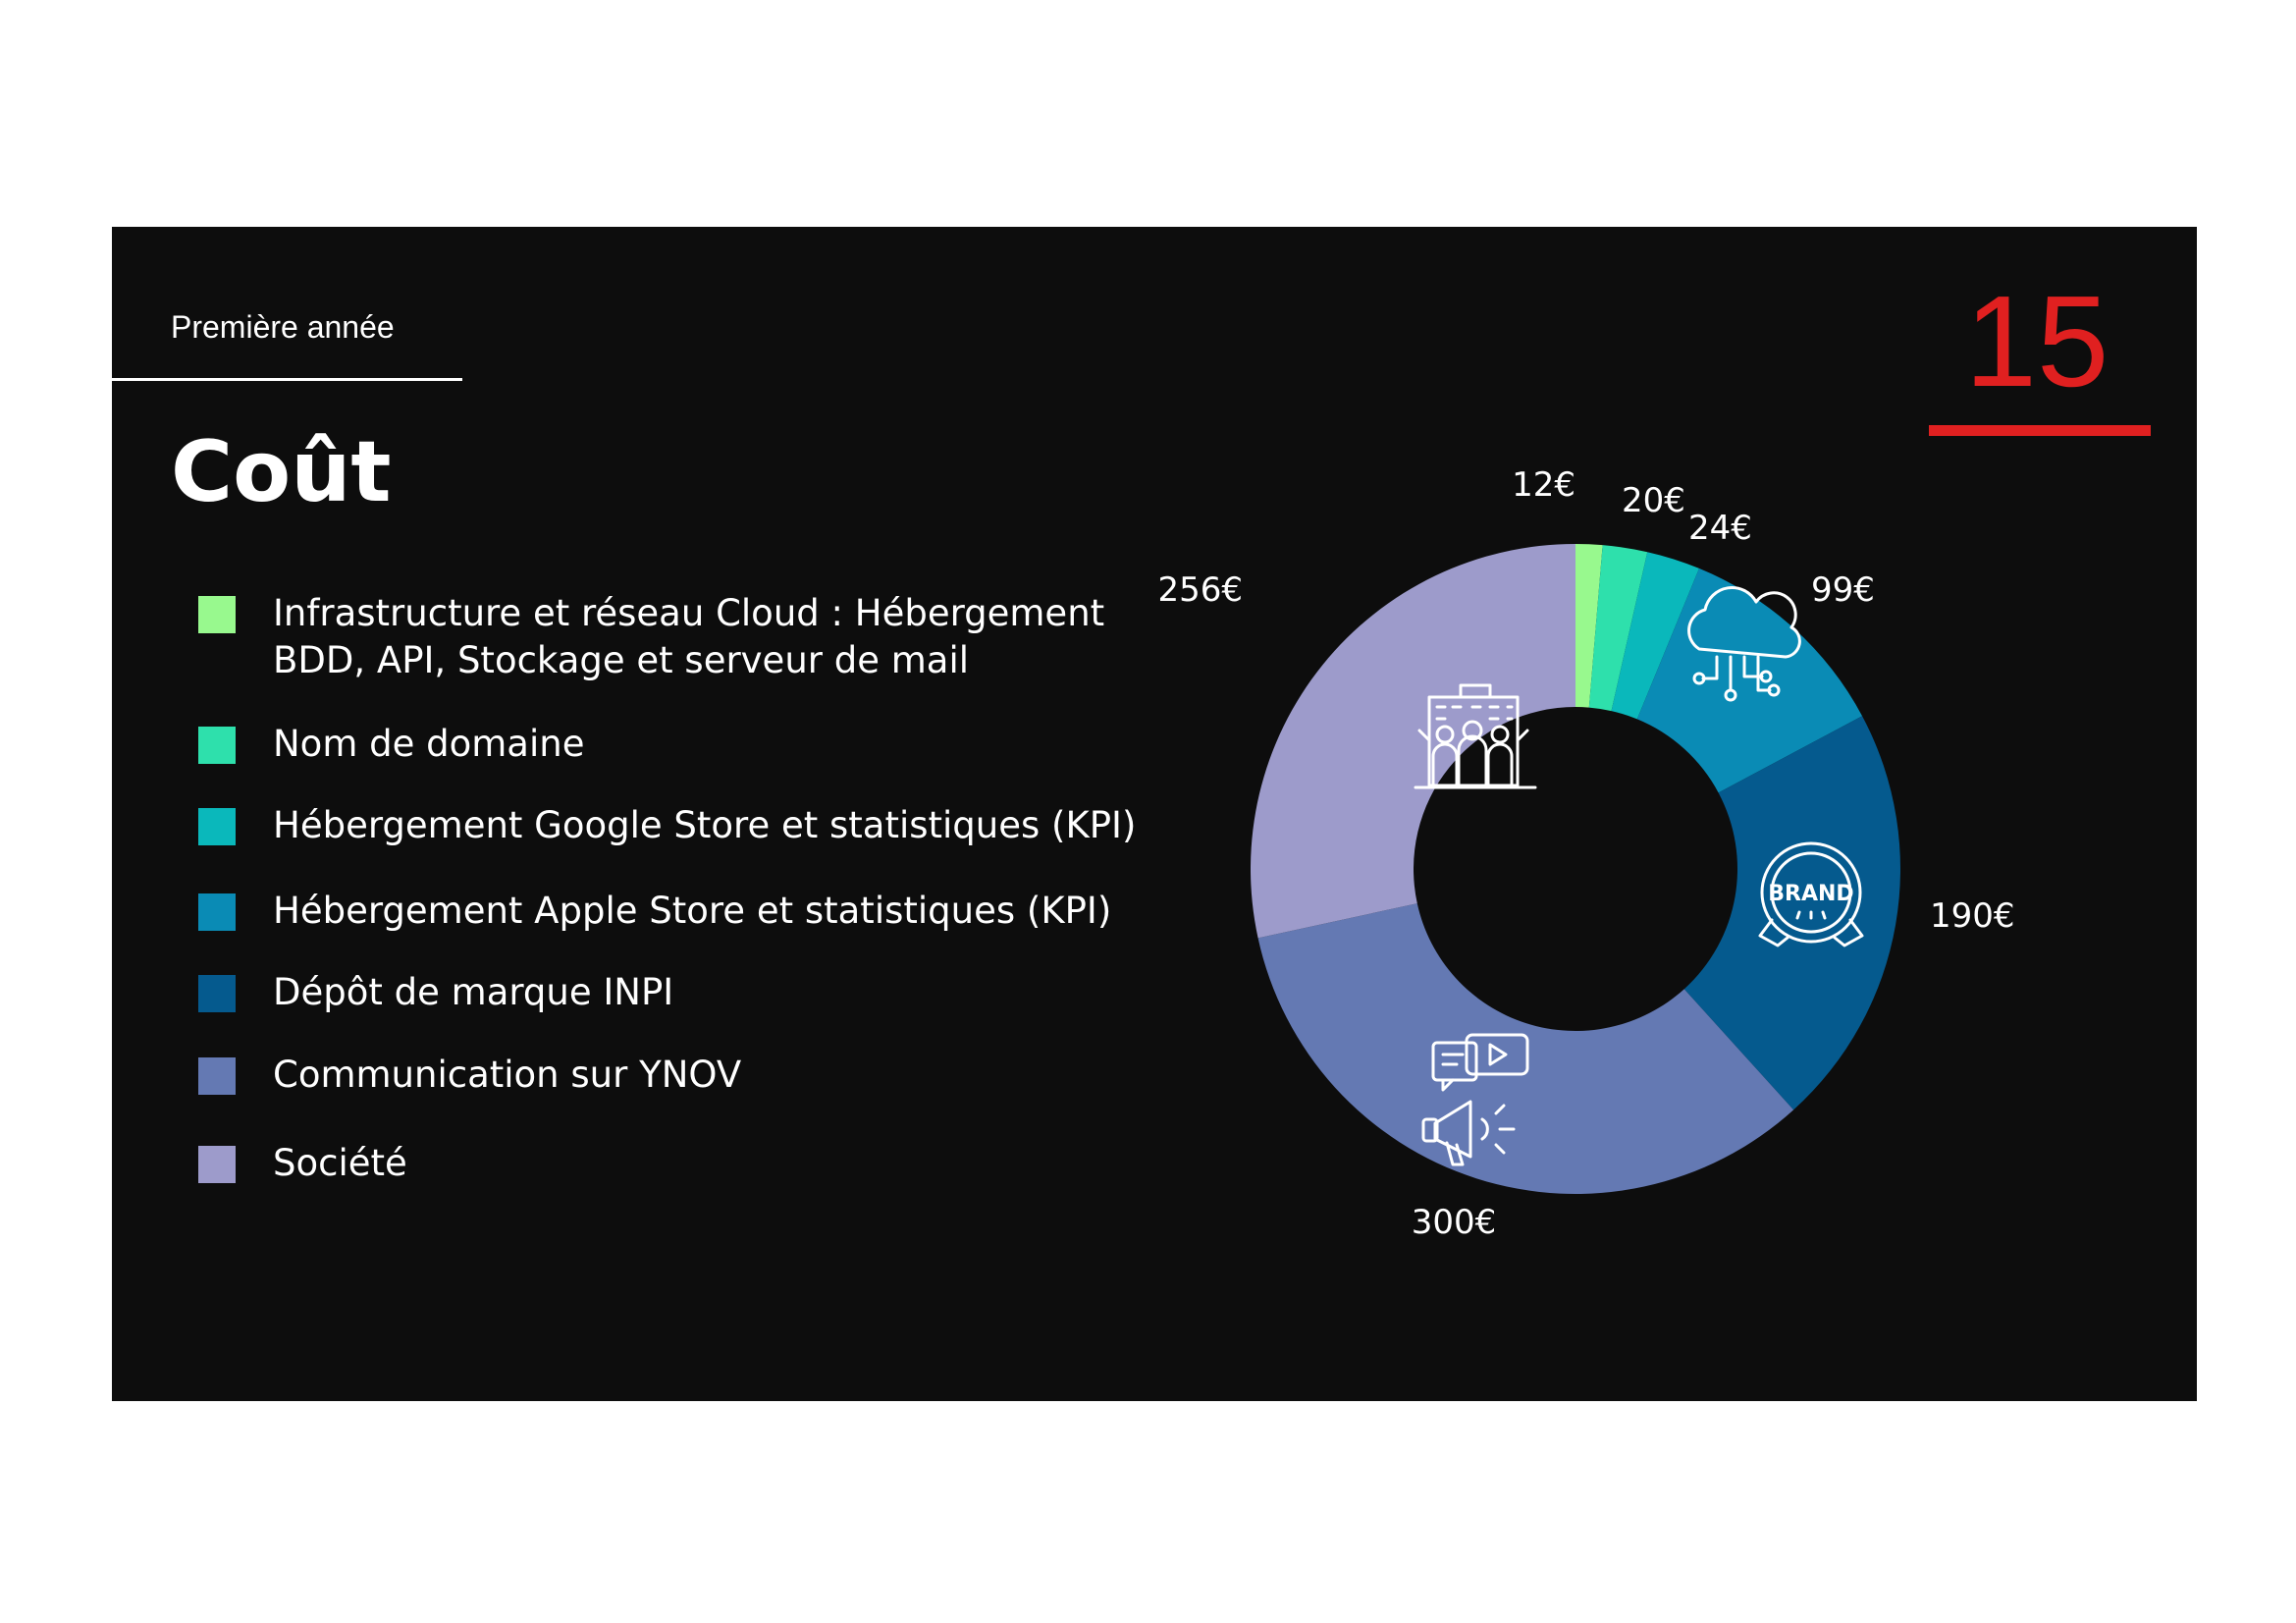  I want to click on section-label: Première année, so click(283, 327).